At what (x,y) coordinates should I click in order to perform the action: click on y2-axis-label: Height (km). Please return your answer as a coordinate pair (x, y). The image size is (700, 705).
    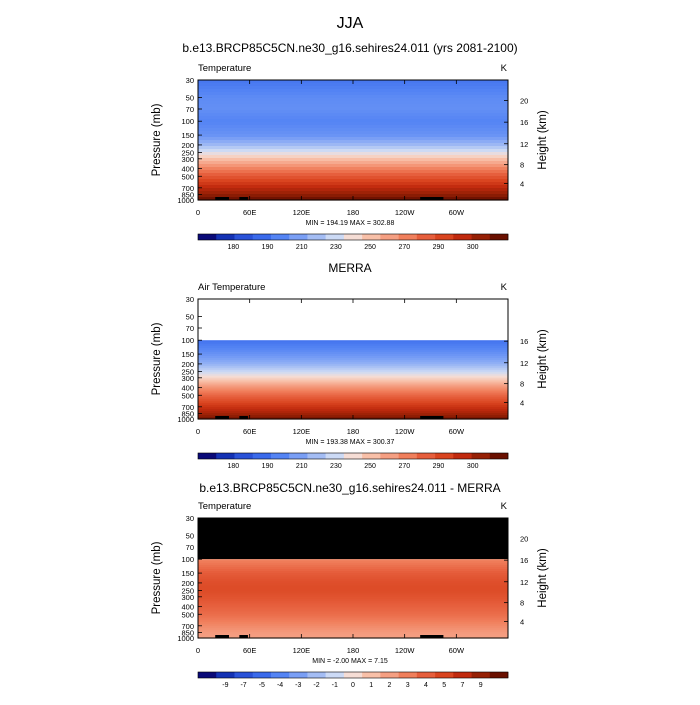
    Looking at the image, I should click on (543, 578).